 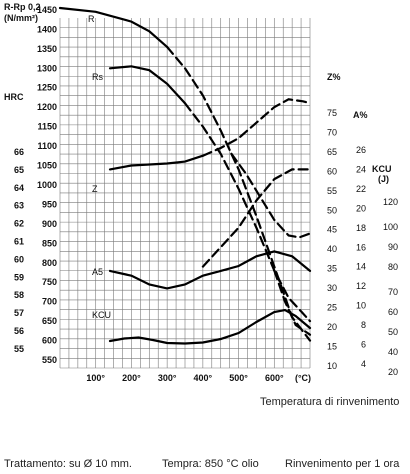 What do you see at coordinates (332, 210) in the screenshot?
I see `z-tick-label: 50` at bounding box center [332, 210].